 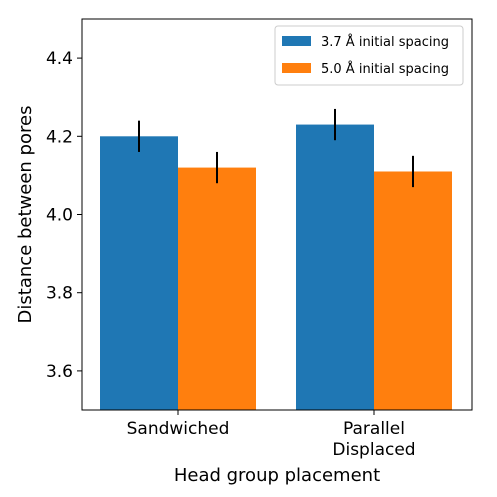 I want to click on x-tick-label: Parallel, so click(x=374, y=429).